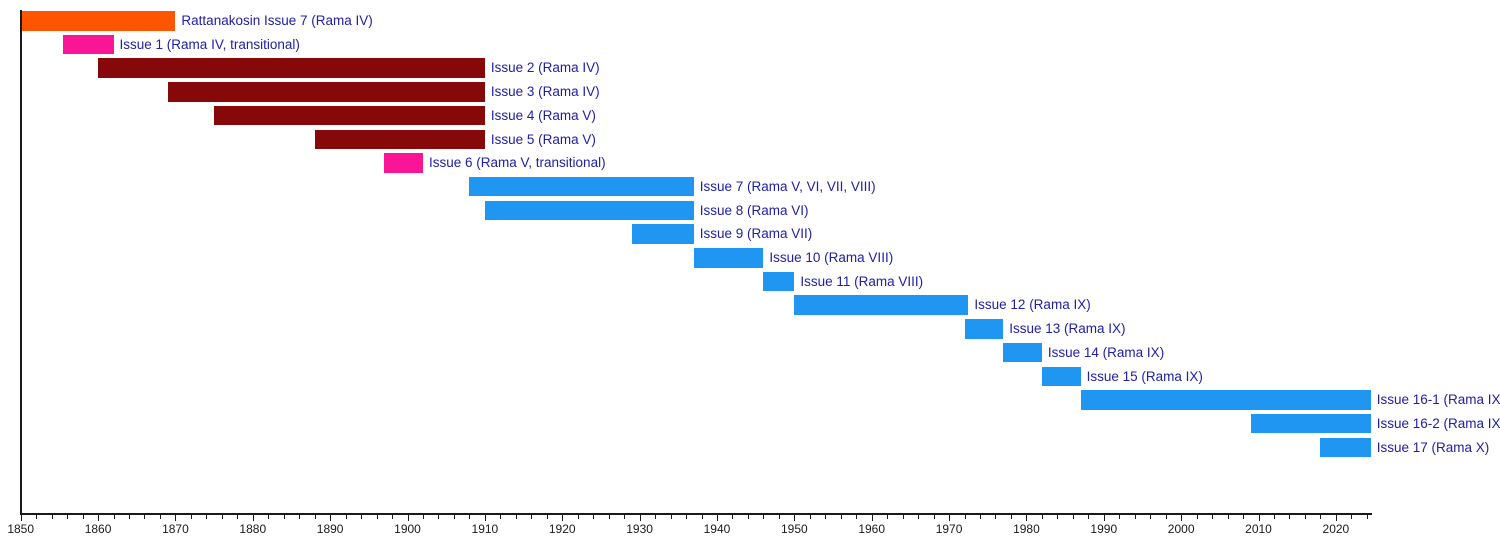  I want to click on timeline-bar-issue-2-rama-iv, so click(291, 68).